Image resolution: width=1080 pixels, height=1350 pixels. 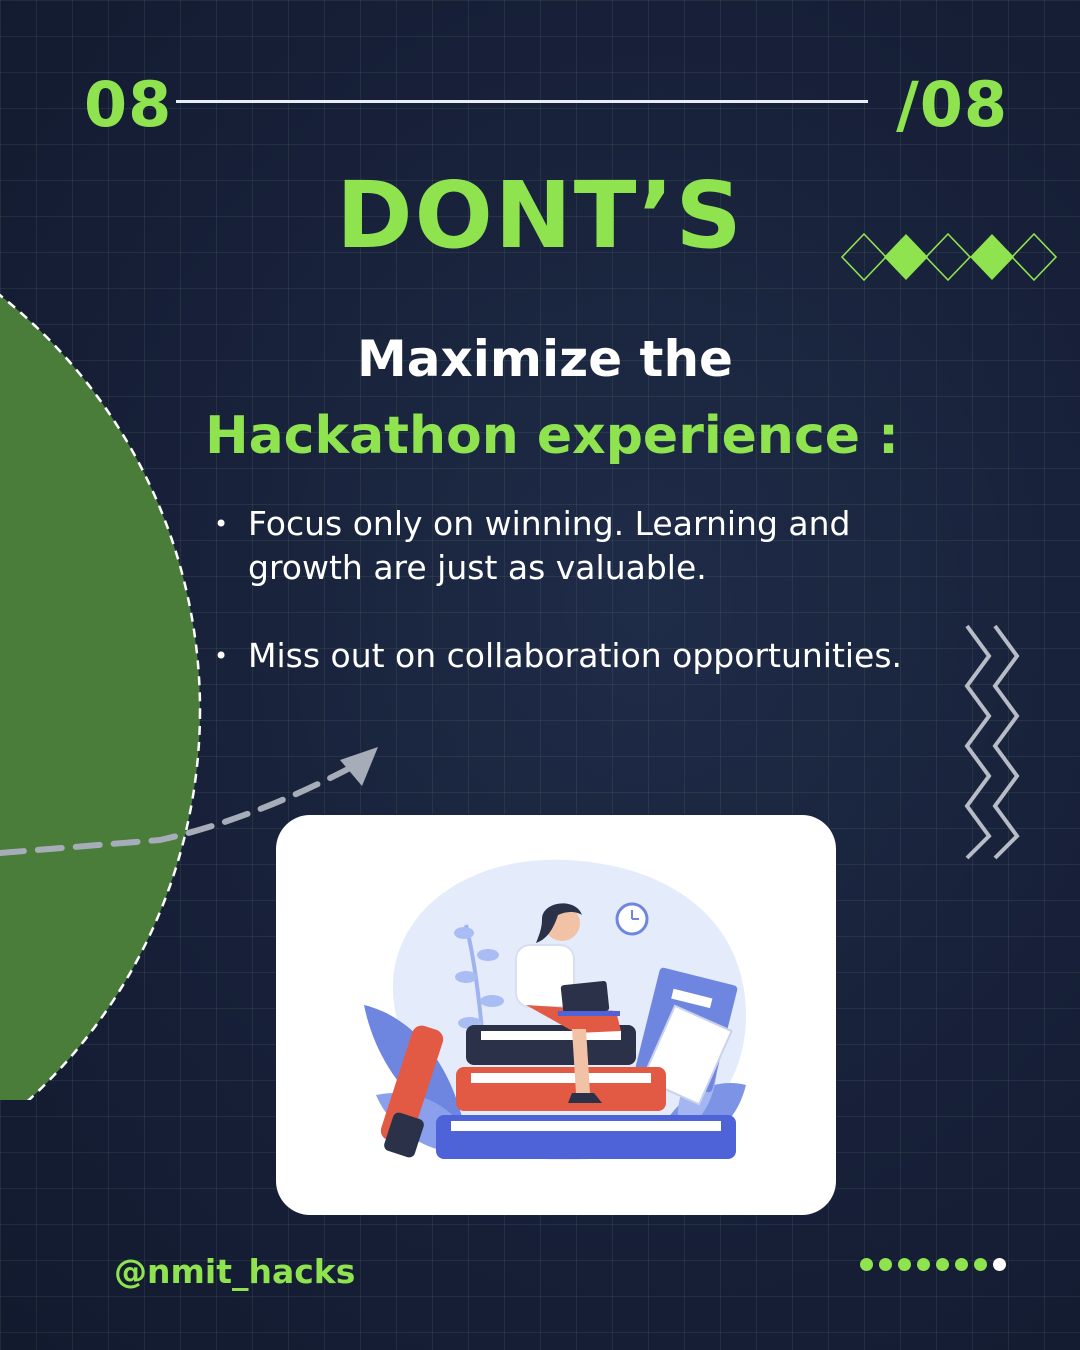 I want to click on page-total: /08, so click(x=952, y=104).